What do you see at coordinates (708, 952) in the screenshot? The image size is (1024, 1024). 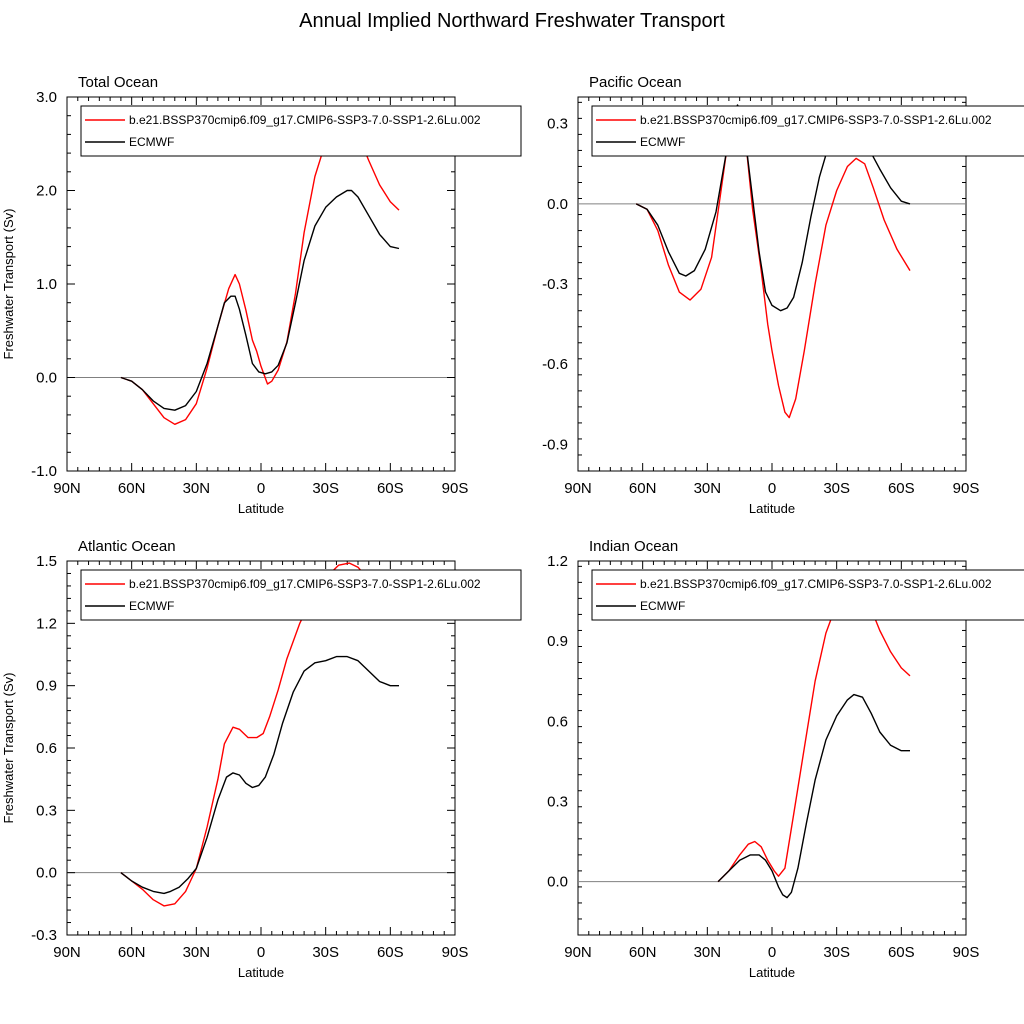 I see `indian-ocean-x-tick-label: 30N` at bounding box center [708, 952].